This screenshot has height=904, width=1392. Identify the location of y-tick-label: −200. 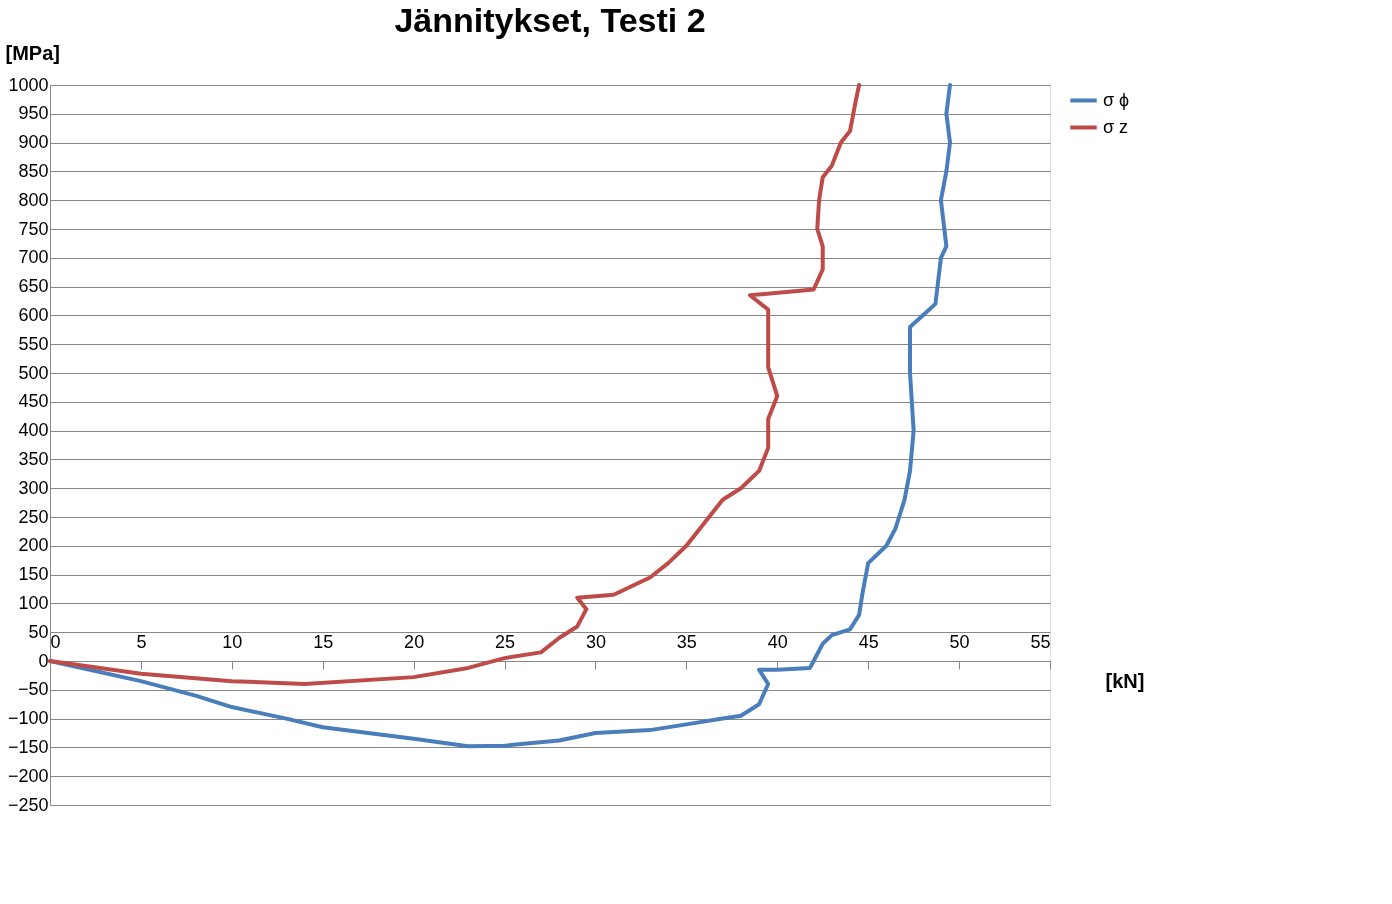
(28, 775).